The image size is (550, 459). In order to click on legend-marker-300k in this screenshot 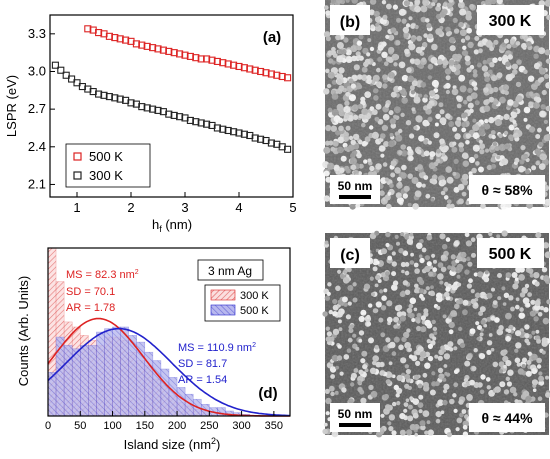, I will do `click(77, 175)`.